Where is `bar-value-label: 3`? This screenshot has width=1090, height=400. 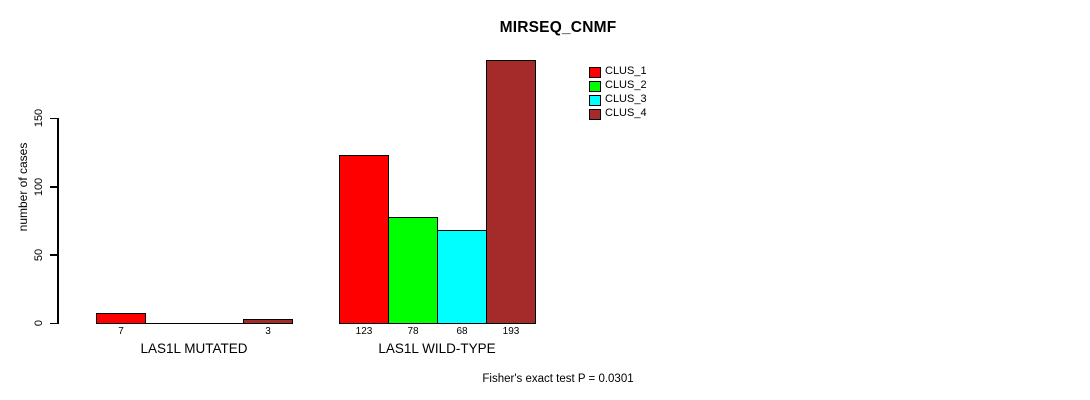 bar-value-label: 3 is located at coordinates (268, 331).